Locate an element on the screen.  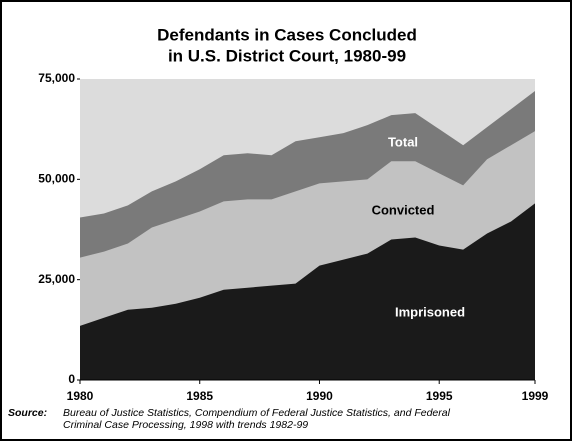
y-tick-label: 50,000 is located at coordinates (56, 179).